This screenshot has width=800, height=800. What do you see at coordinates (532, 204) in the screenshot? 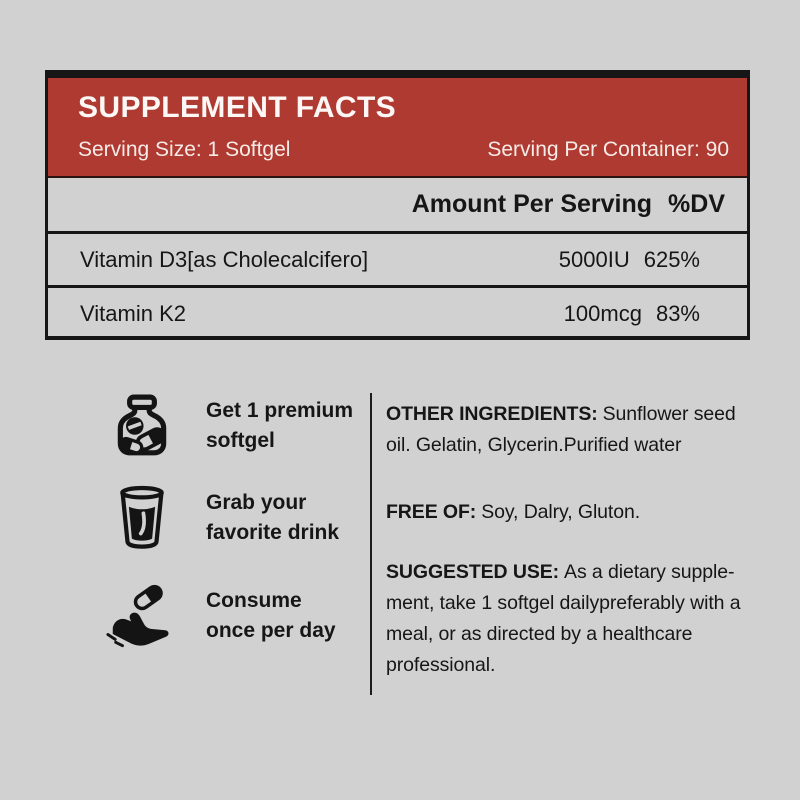
I see `amount-per-serving-header: Amount Per Serving` at bounding box center [532, 204].